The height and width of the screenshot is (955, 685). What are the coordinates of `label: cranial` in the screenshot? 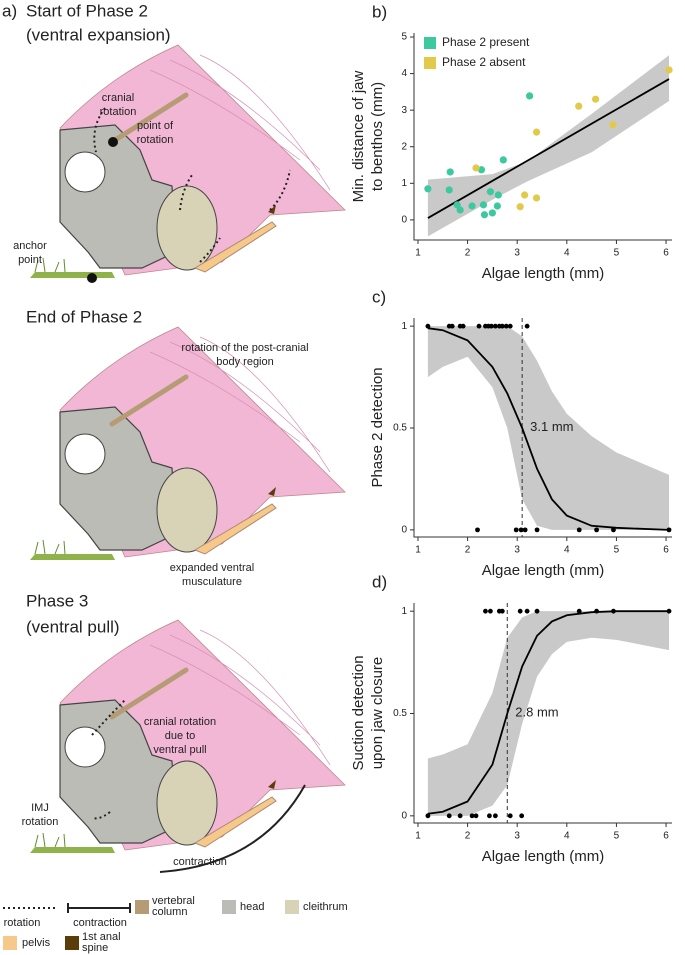 It's located at (118, 98).